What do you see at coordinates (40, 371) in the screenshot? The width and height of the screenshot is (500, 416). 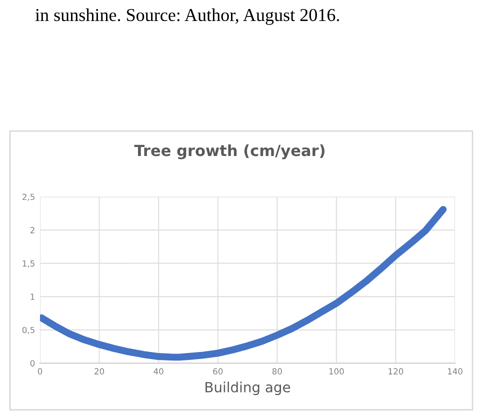 I see `x-tick-label: 0` at bounding box center [40, 371].